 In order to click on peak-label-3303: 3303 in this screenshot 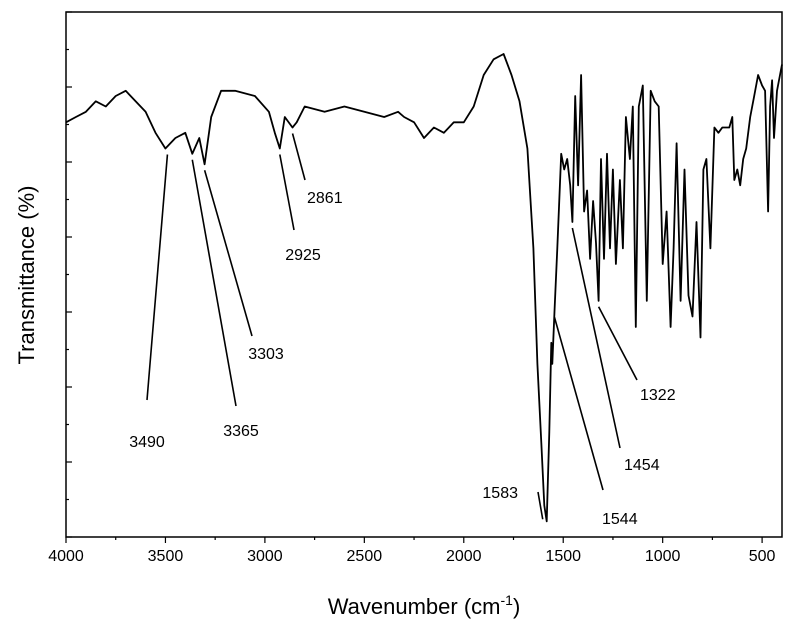, I will do `click(266, 354)`.